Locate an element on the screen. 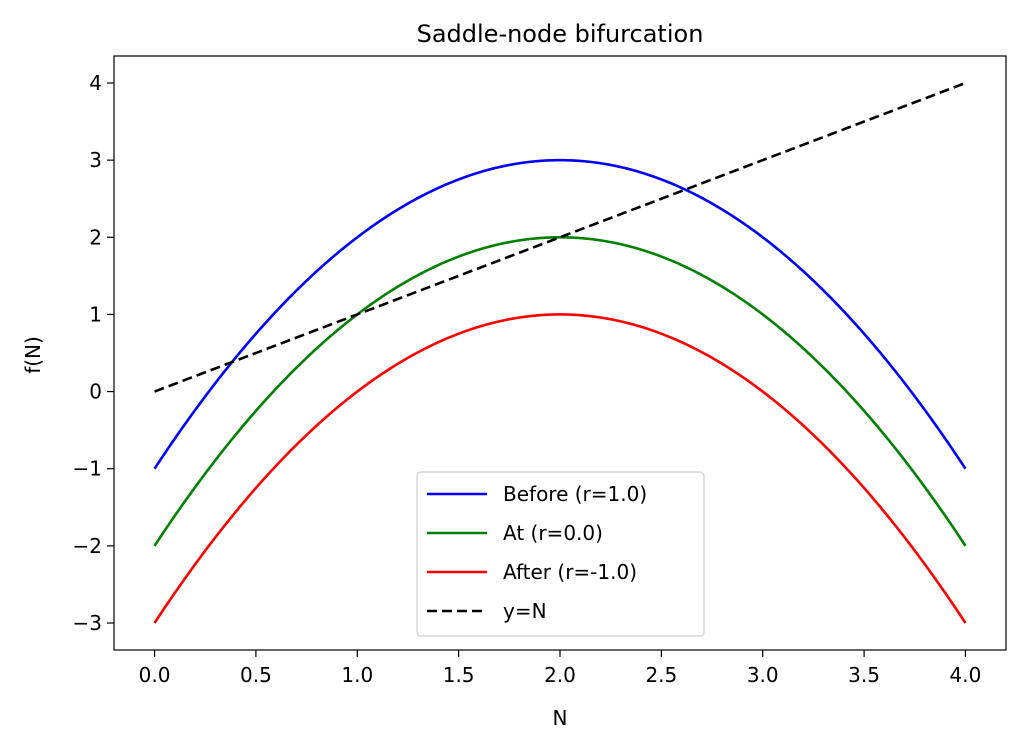 This screenshot has height=751, width=1025. x-tick-label: 3.0 is located at coordinates (763, 675).